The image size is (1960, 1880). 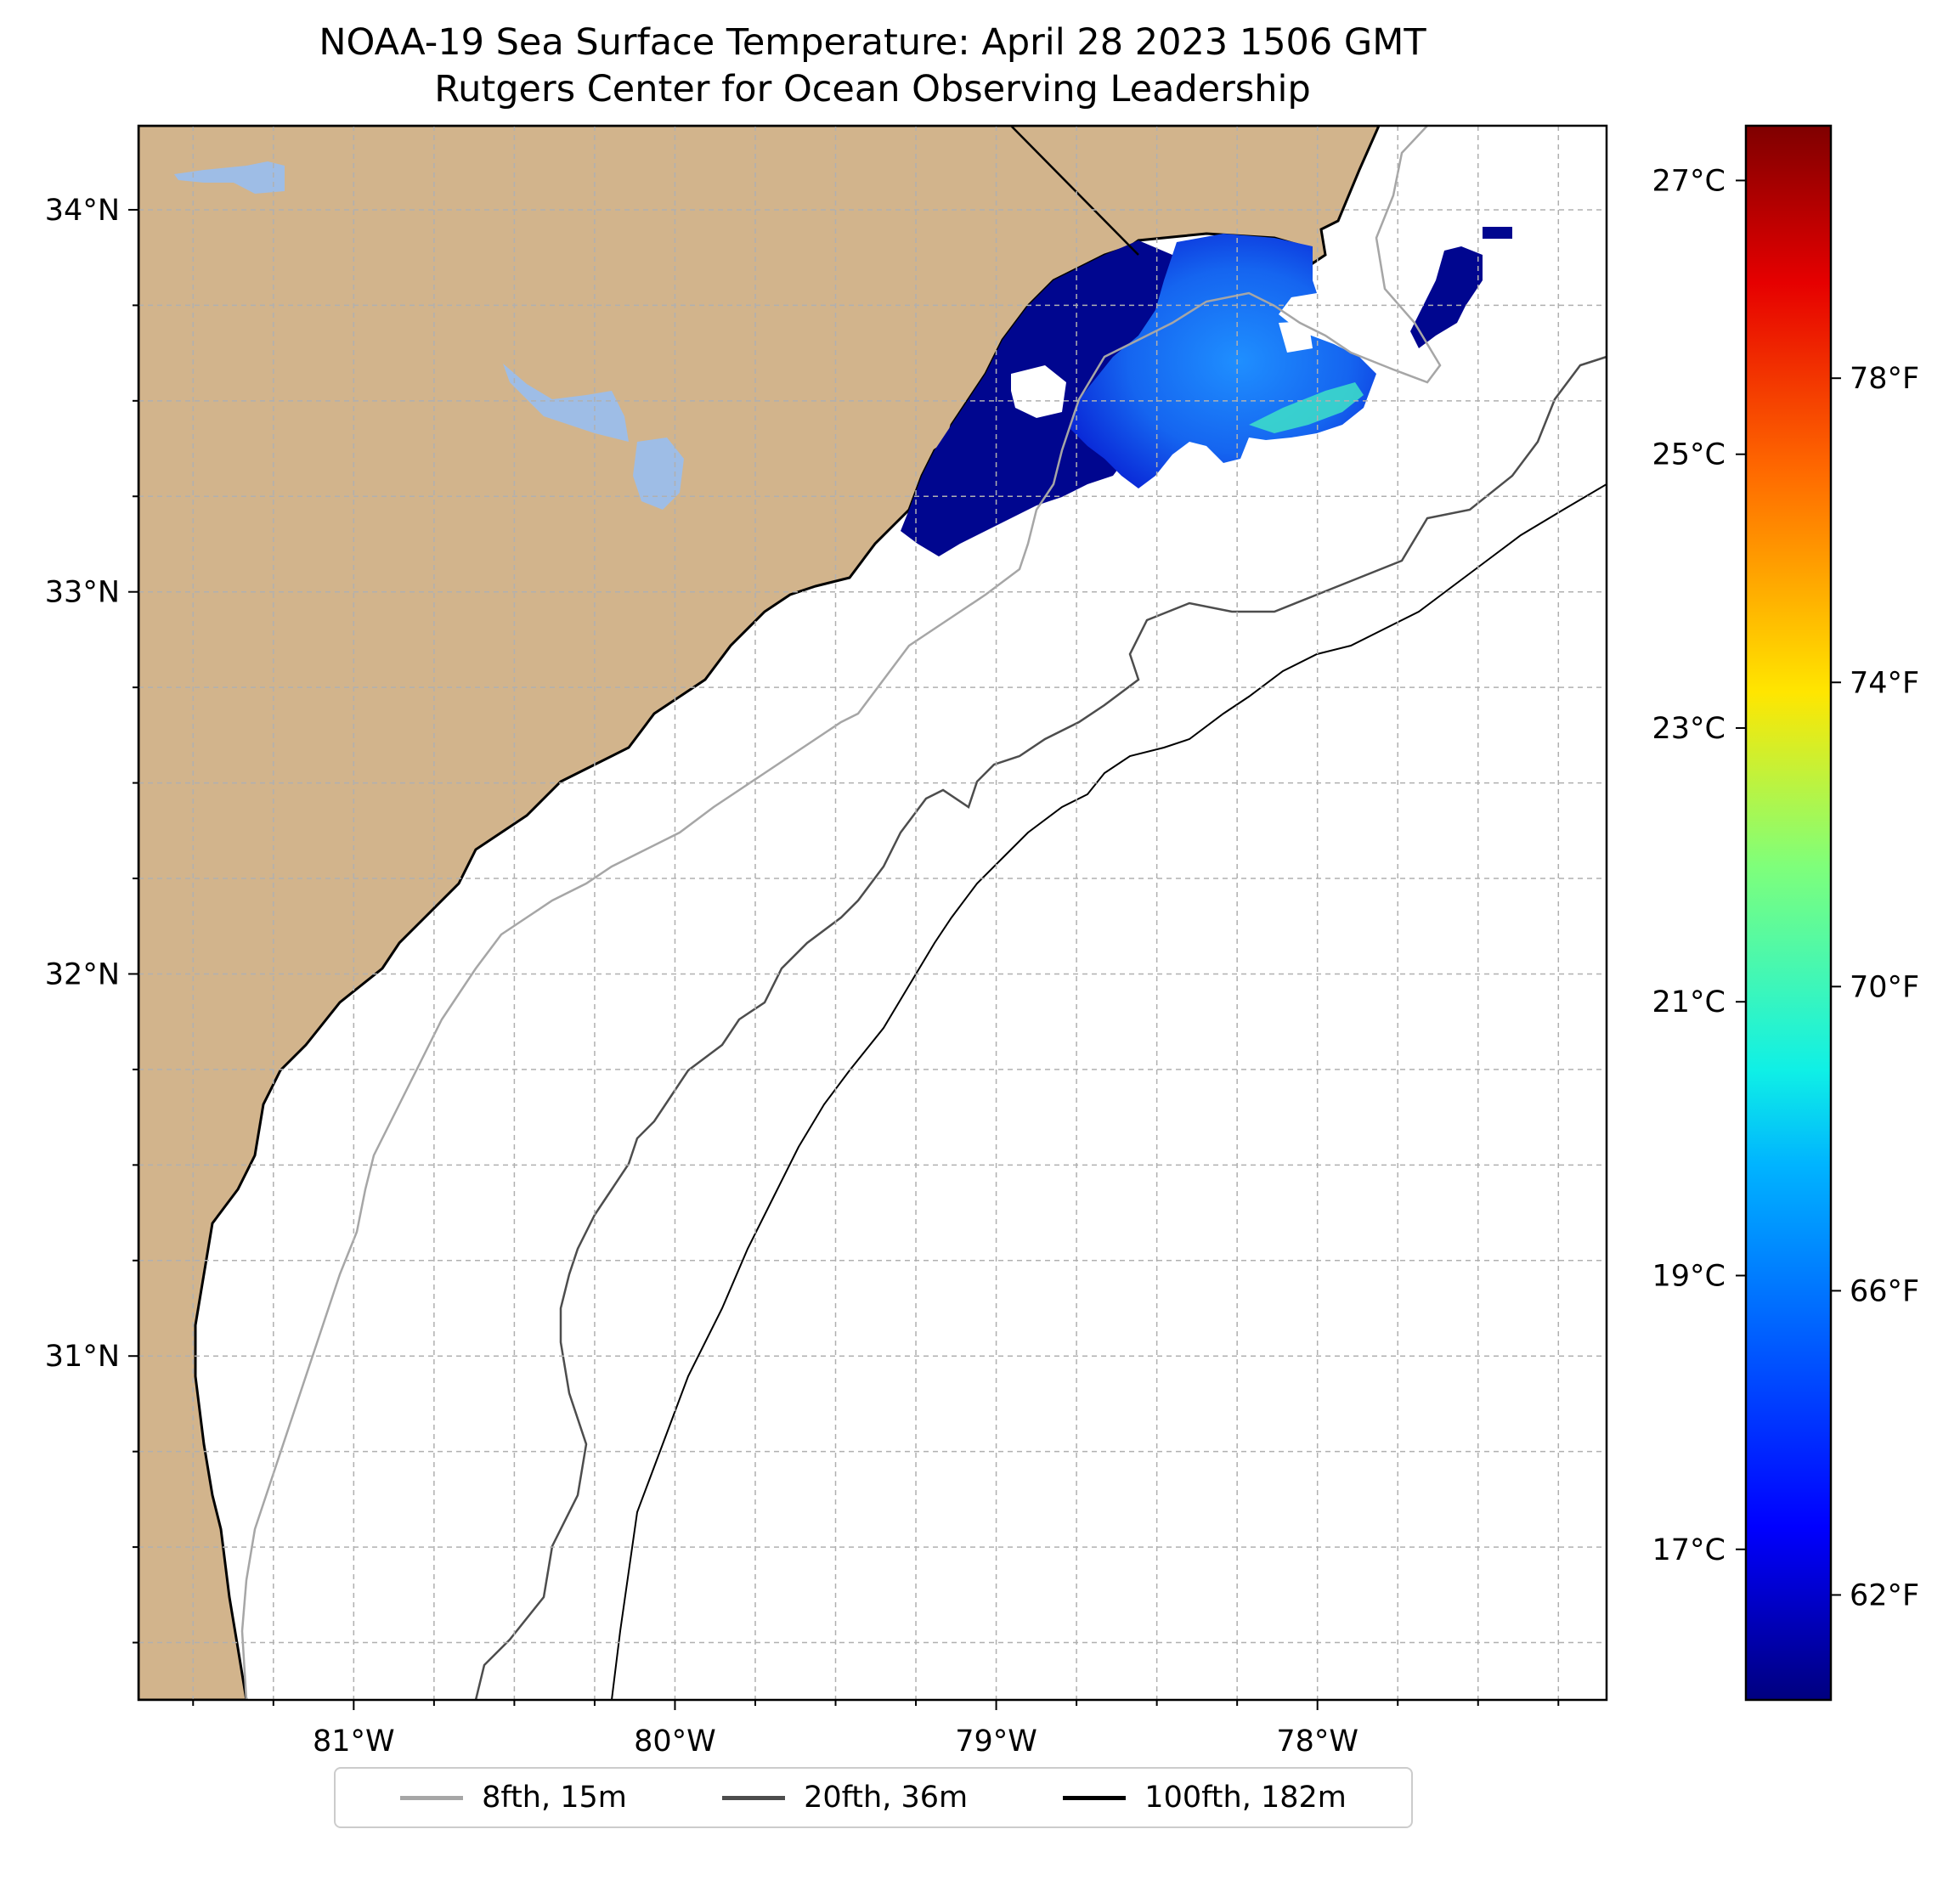 I want to click on fahrenheit-label: 74°F, so click(x=1885, y=683).